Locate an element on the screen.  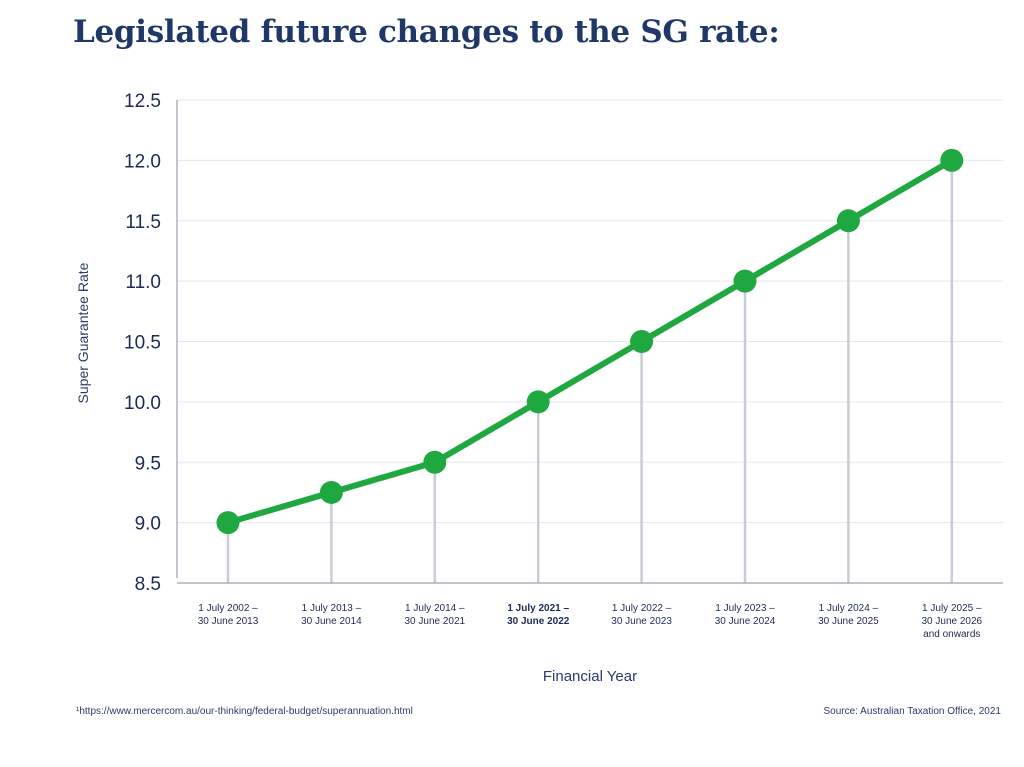
x-tick-label-line: 1 July 2024 – is located at coordinates (849, 608).